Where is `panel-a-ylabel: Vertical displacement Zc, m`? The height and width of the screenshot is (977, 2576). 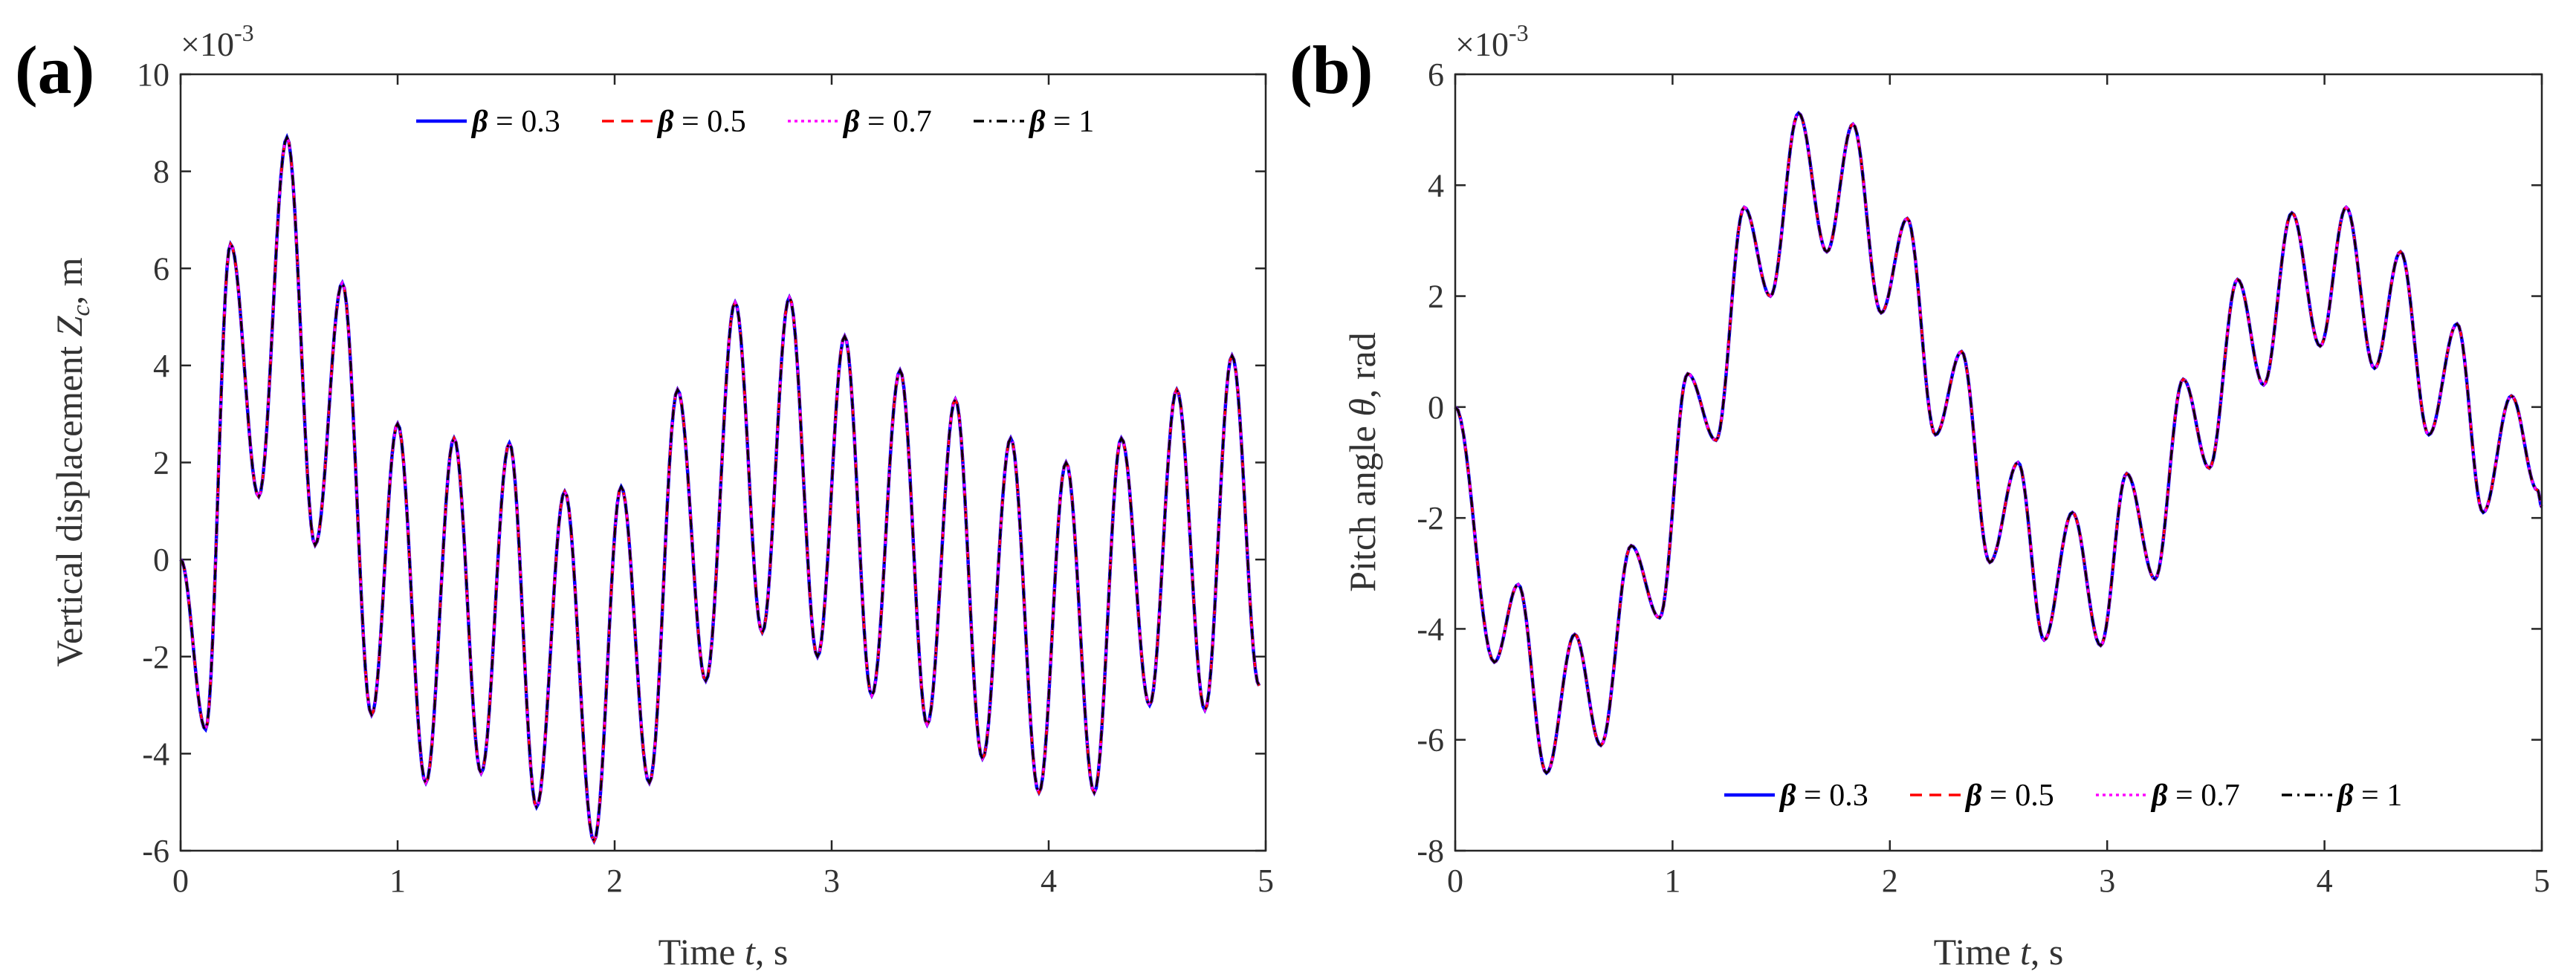
panel-a-ylabel: Vertical displacement Zc, m is located at coordinates (71, 462).